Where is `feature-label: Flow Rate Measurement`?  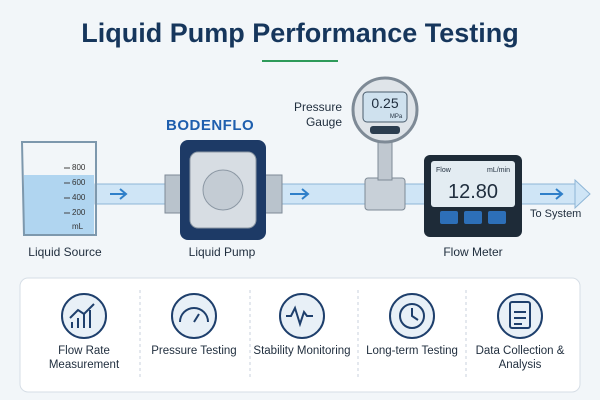
feature-label: Flow Rate Measurement is located at coordinates (84, 358).